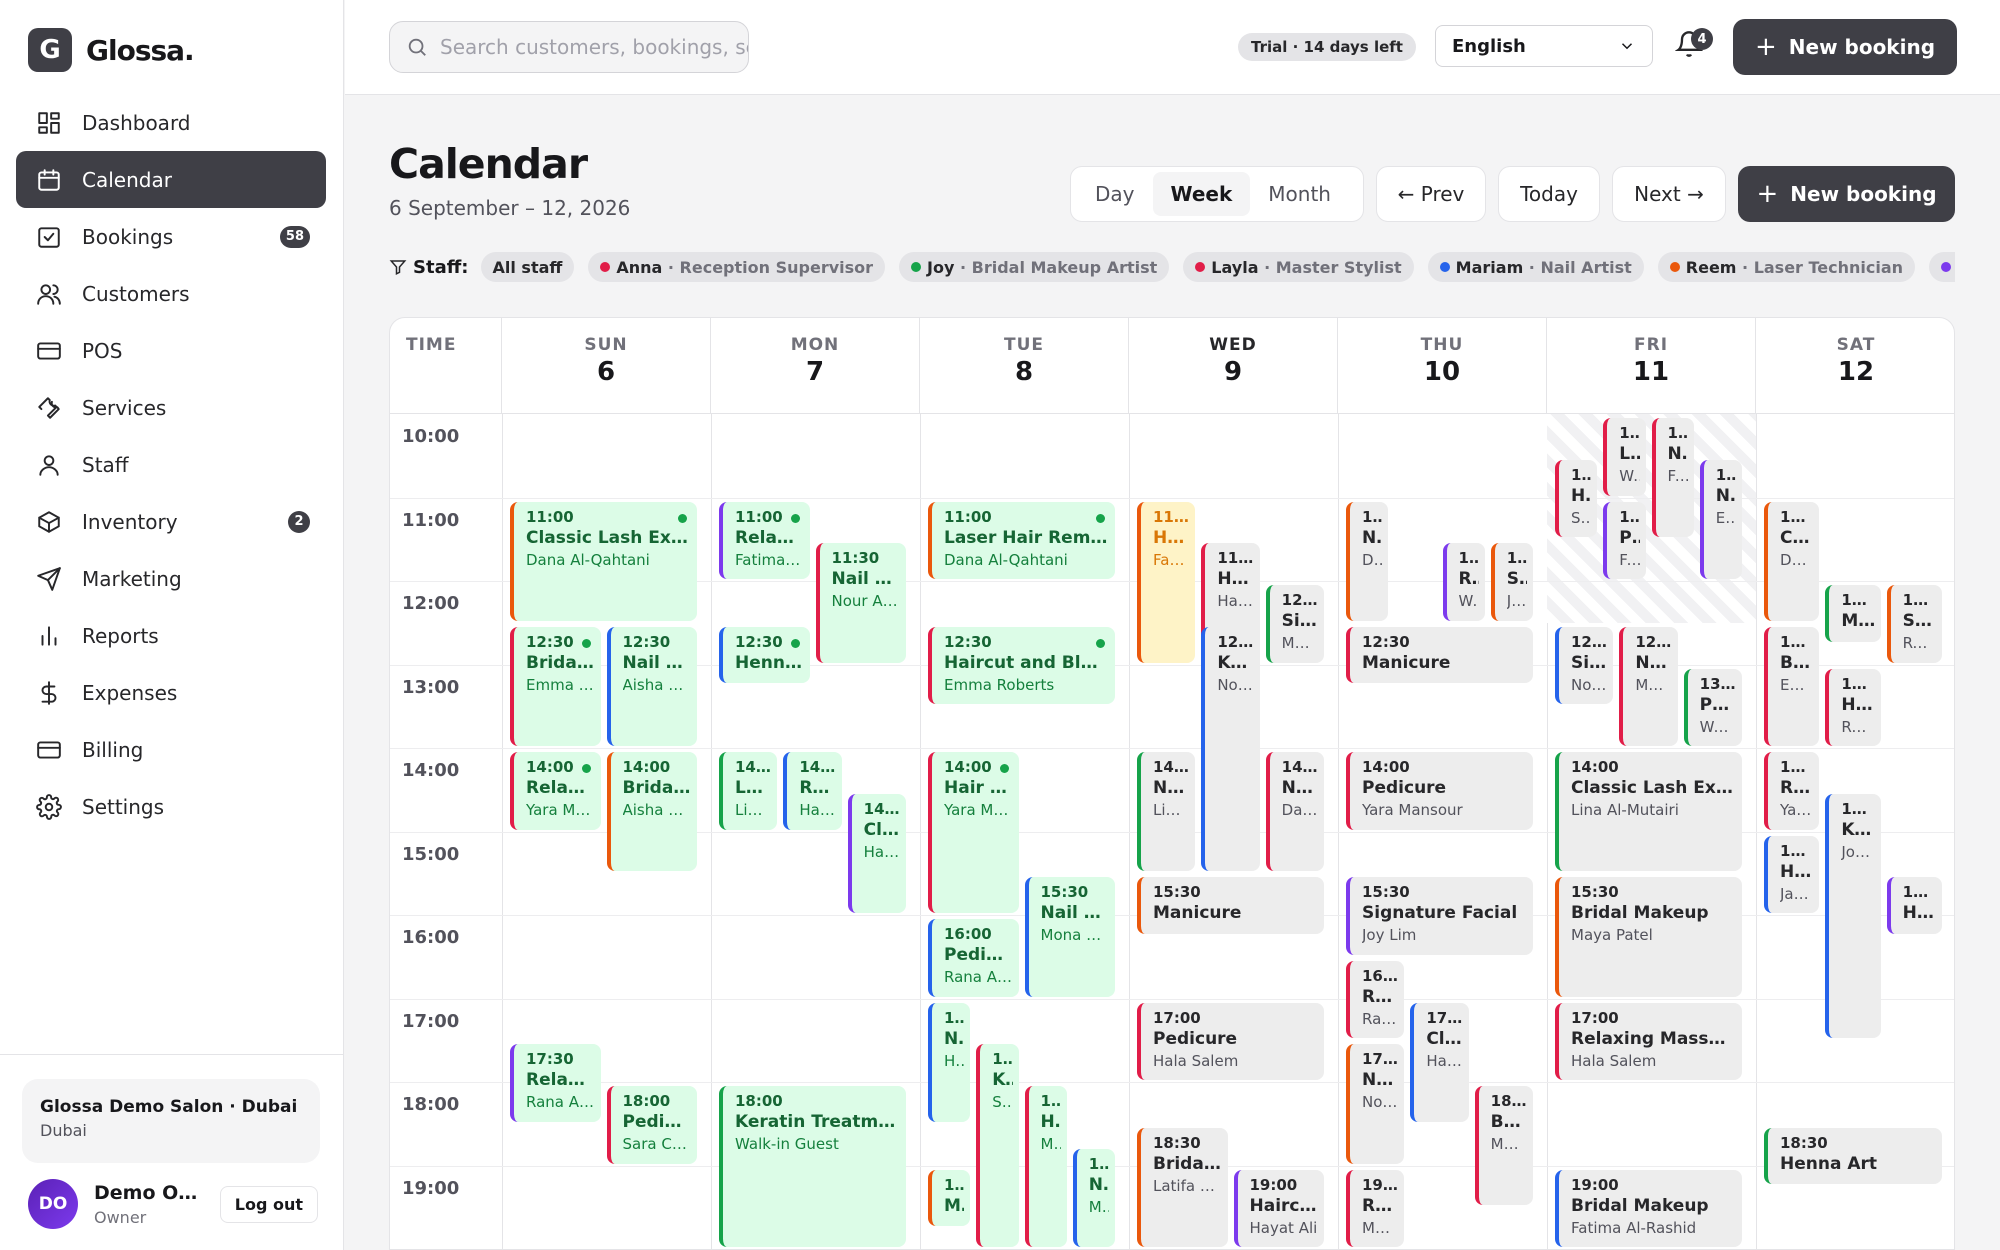 The image size is (2000, 1250). What do you see at coordinates (1230, 1041) in the screenshot?
I see `booking-card: 17:00 Pedicure Hala Salem` at bounding box center [1230, 1041].